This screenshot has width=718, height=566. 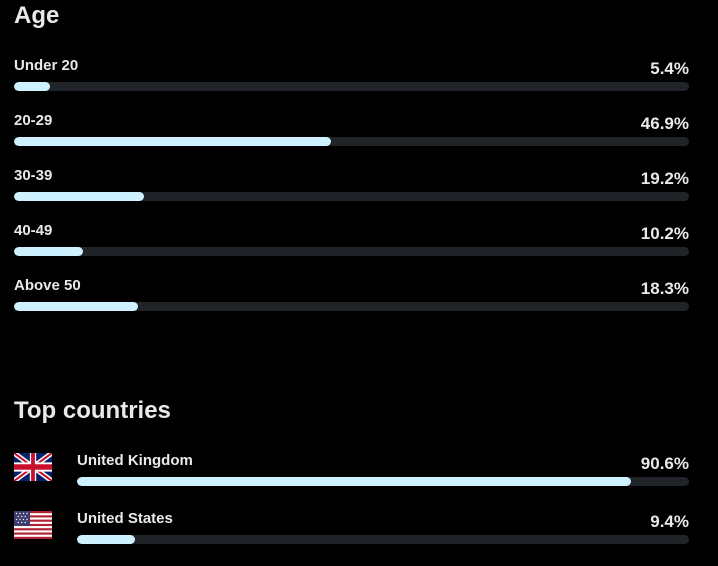 What do you see at coordinates (664, 233) in the screenshot?
I see `age-row-percent: 10.2%` at bounding box center [664, 233].